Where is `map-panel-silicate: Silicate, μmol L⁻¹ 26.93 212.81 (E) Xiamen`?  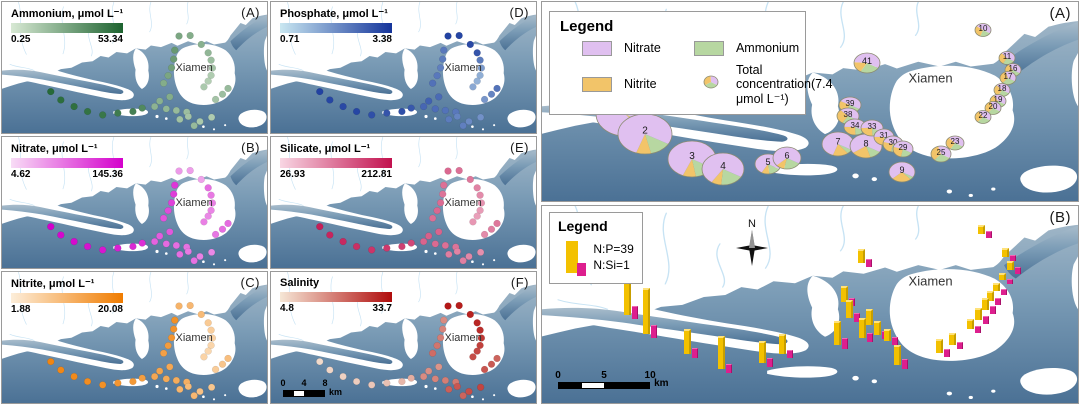
map-panel-silicate: Silicate, μmol L⁻¹ 26.93 212.81 (E) Xiamen is located at coordinates (403, 202).